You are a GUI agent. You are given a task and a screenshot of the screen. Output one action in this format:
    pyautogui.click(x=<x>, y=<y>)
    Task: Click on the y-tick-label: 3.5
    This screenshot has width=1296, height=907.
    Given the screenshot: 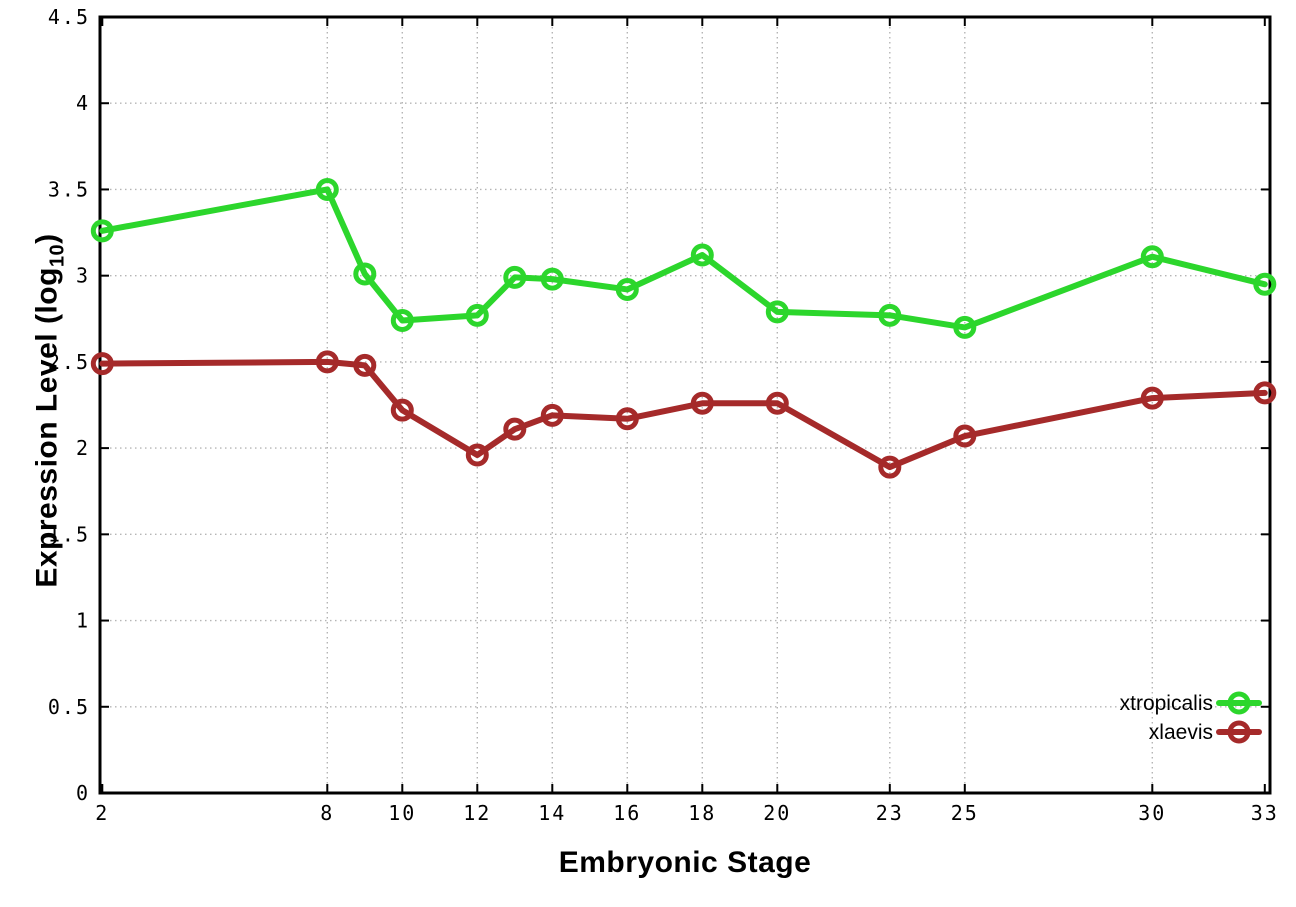 What is the action you would take?
    pyautogui.click(x=69, y=189)
    